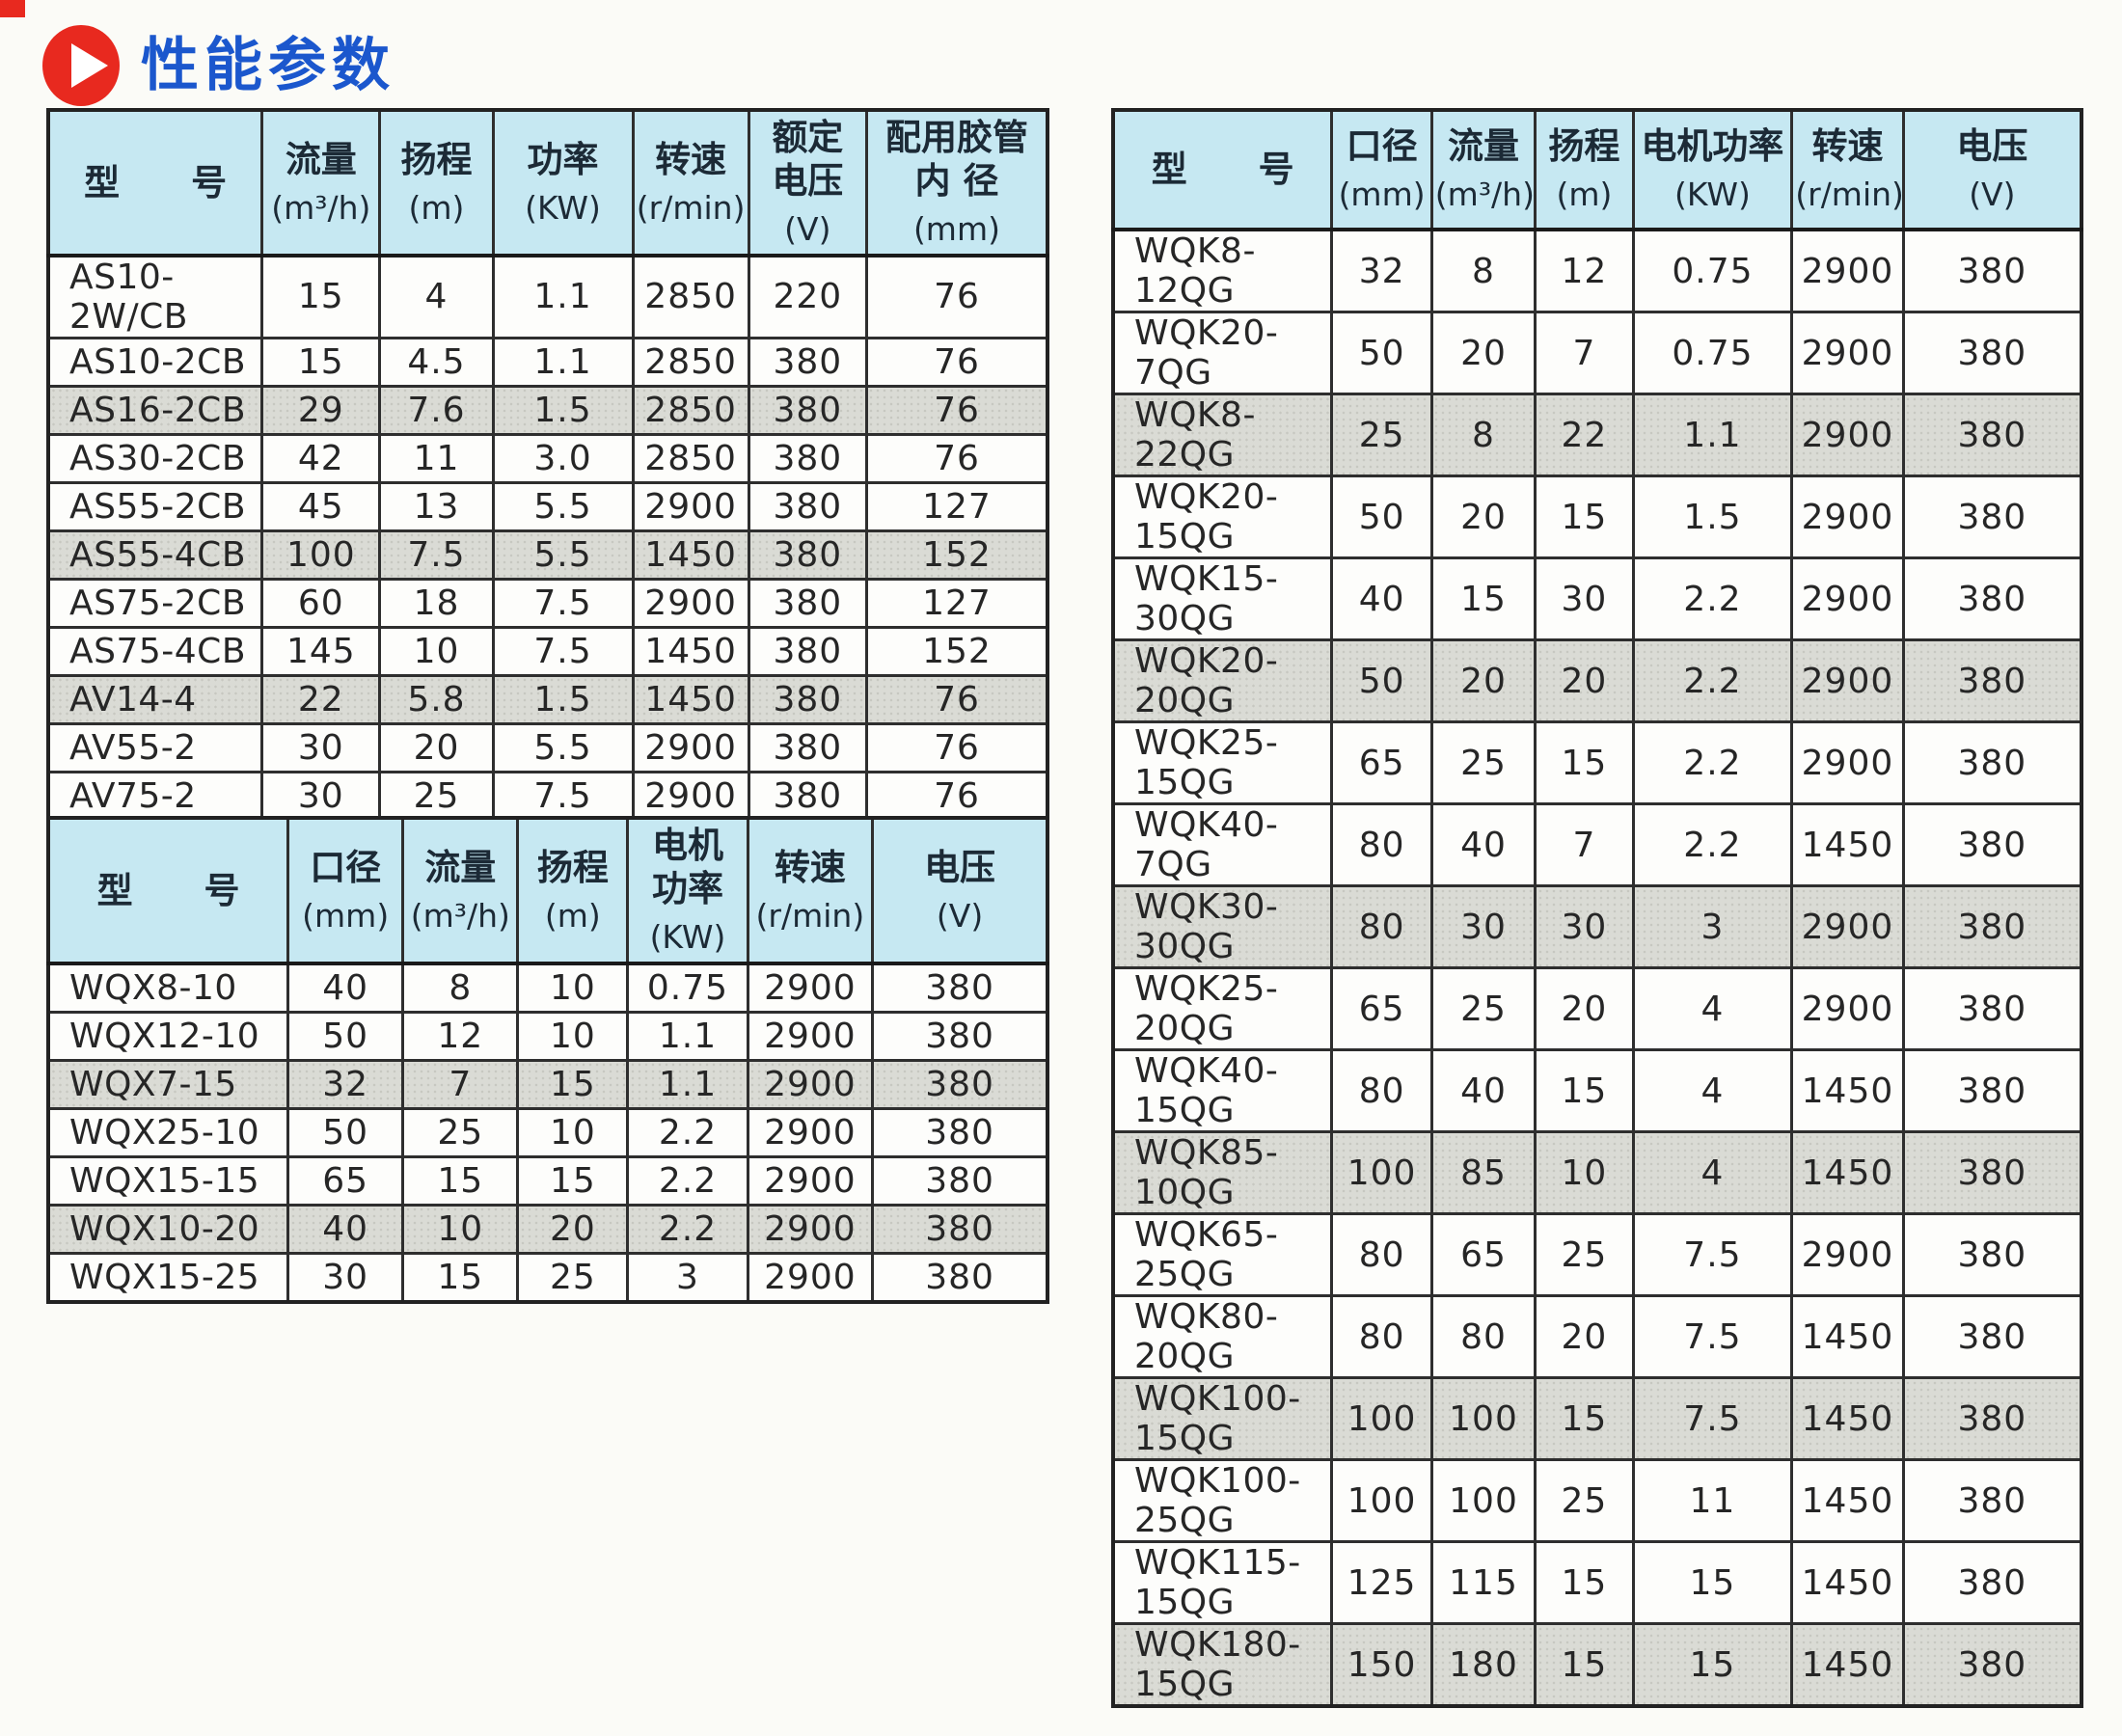  Describe the element at coordinates (1713, 270) in the screenshot. I see `value-cell: 0.75` at that location.